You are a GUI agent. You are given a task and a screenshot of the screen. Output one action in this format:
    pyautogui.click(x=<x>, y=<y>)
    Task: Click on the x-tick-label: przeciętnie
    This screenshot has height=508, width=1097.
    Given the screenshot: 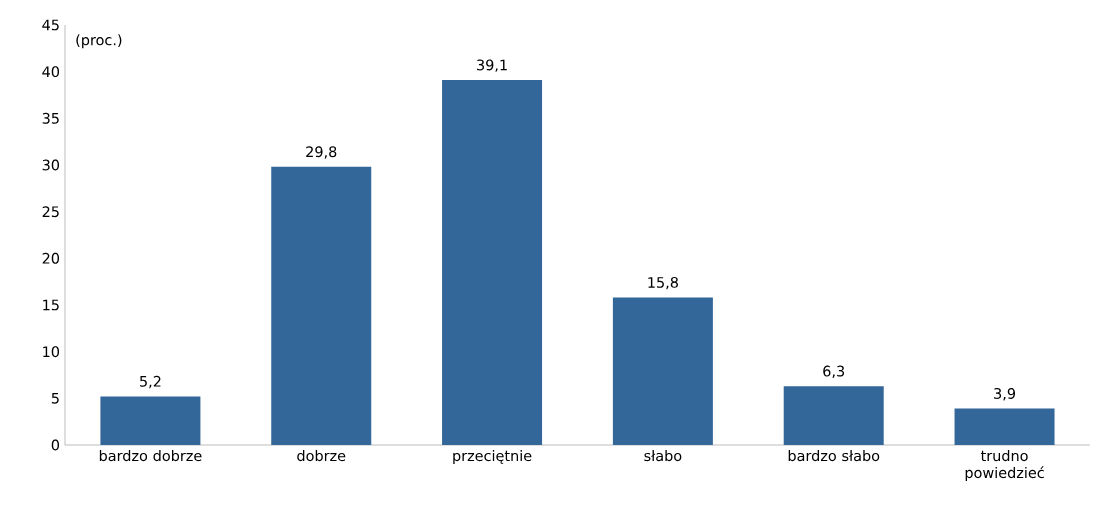 What is the action you would take?
    pyautogui.click(x=492, y=457)
    